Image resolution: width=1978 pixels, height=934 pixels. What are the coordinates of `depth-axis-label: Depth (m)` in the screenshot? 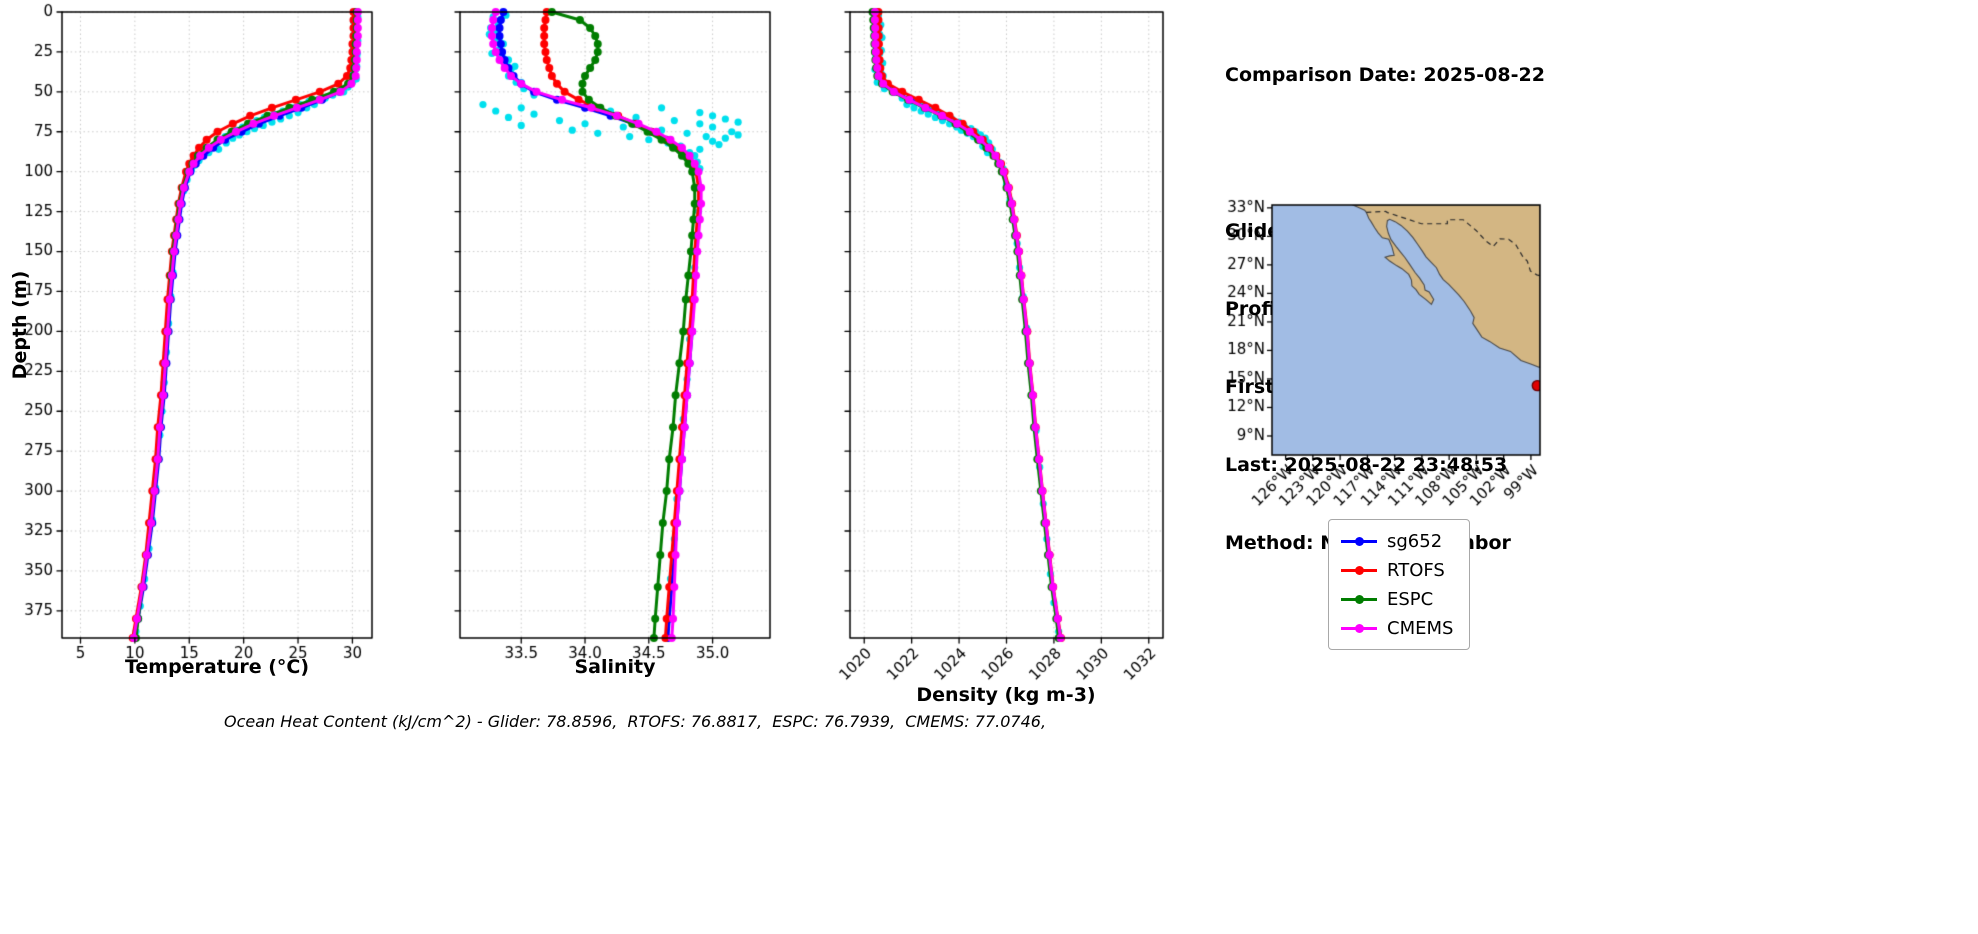 It's located at (20, 325).